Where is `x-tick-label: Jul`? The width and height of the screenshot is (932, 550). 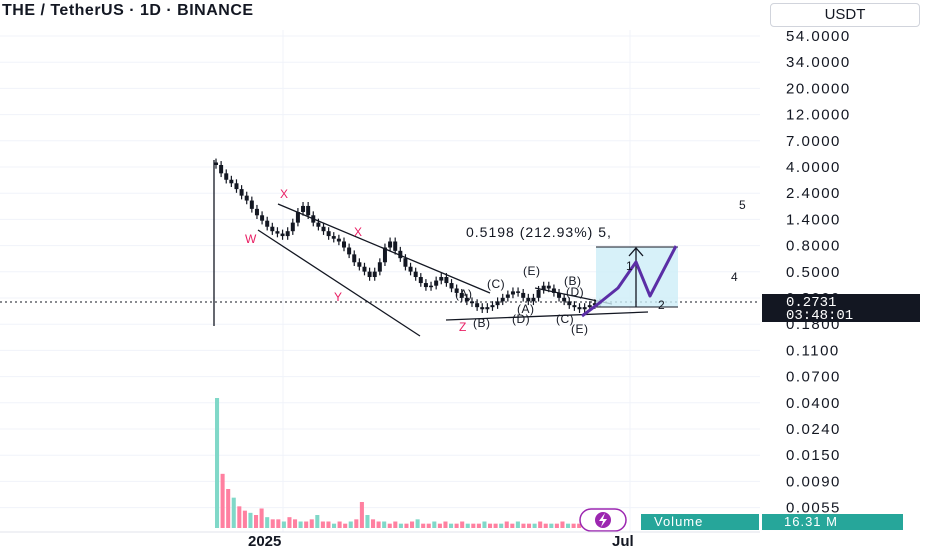
x-tick-label: Jul is located at coordinates (623, 541).